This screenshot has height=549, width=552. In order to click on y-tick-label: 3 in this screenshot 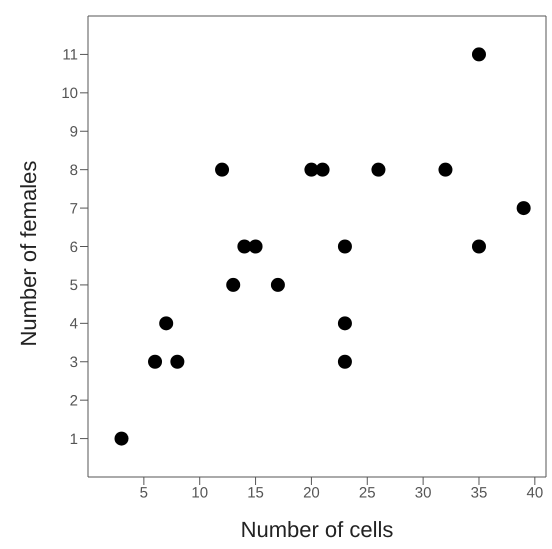, I will do `click(74, 363)`.